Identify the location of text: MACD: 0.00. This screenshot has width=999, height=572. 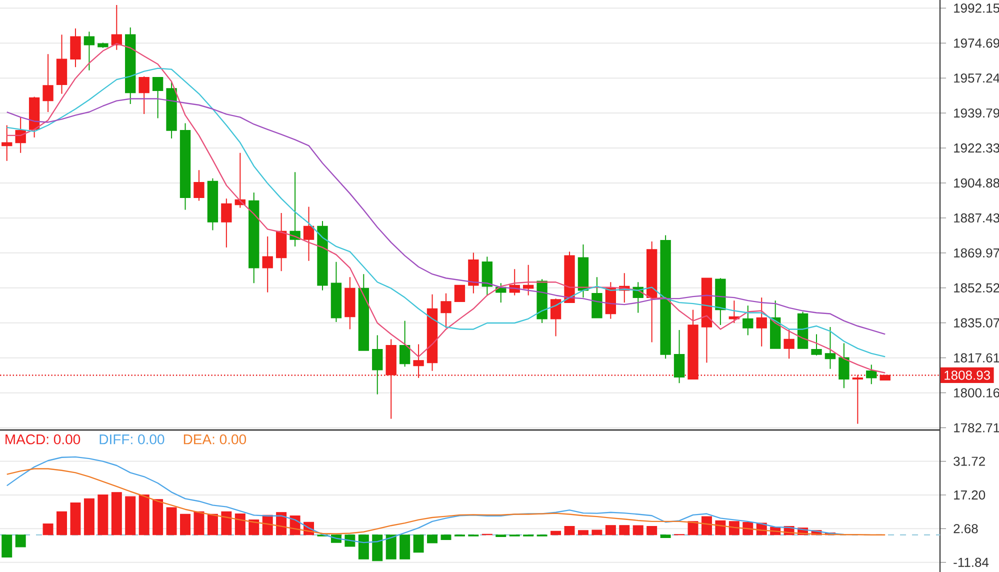
(43, 439).